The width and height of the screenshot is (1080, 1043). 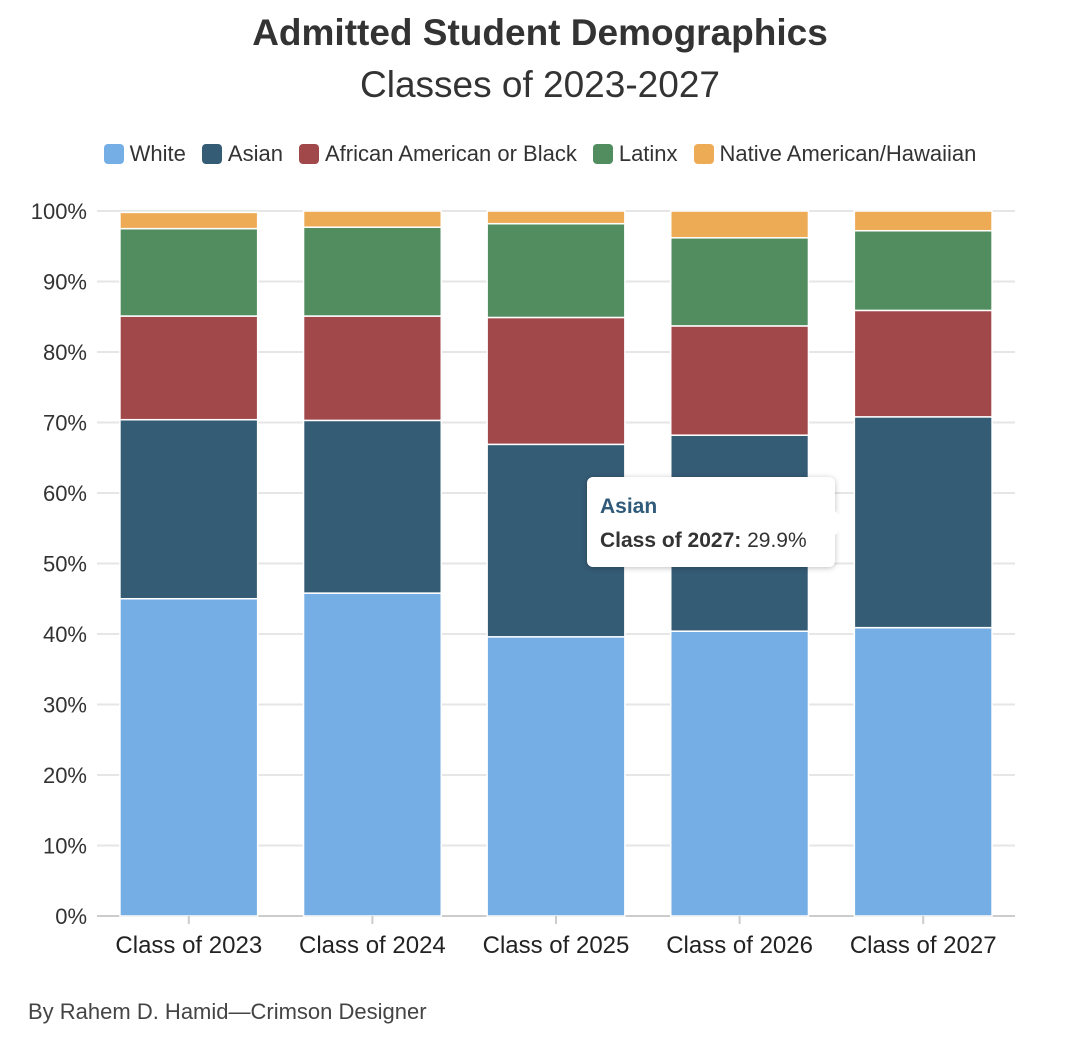 What do you see at coordinates (227, 1011) in the screenshot?
I see `credit-line: By Rahem D. Hamid—Crimson Designer` at bounding box center [227, 1011].